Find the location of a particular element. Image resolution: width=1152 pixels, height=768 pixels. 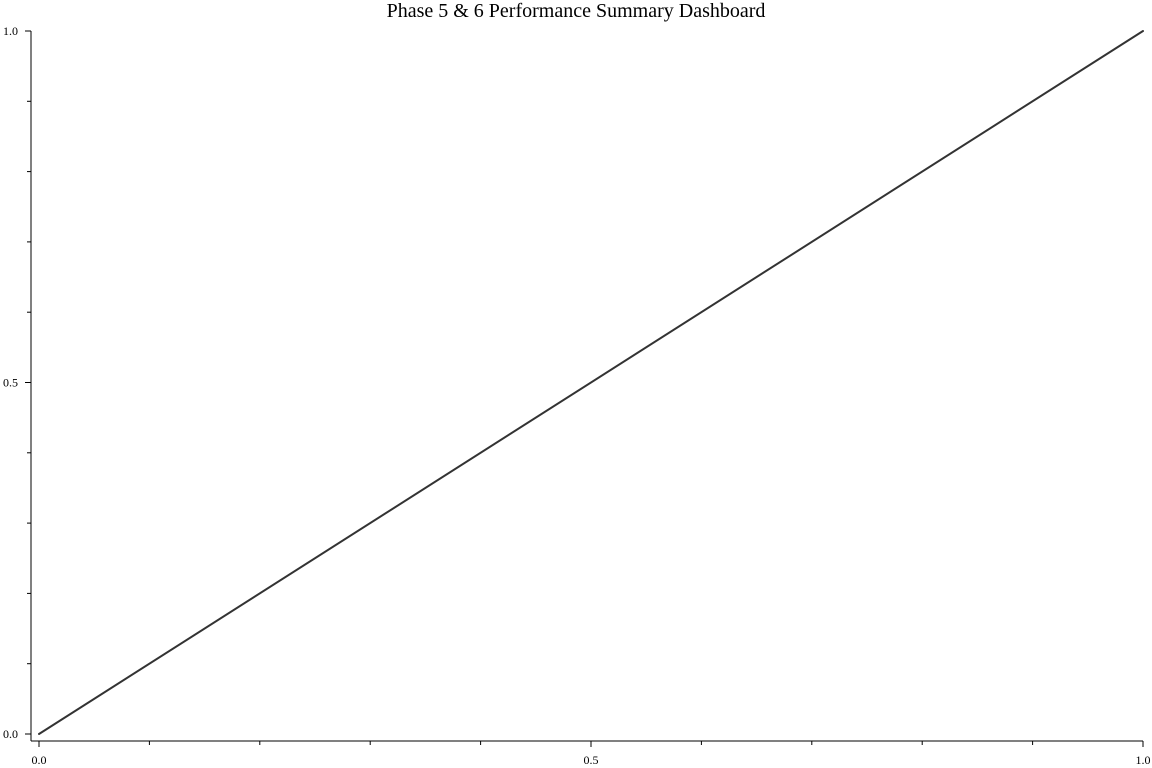

y-tick-label: 0.5 is located at coordinates (10, 383).